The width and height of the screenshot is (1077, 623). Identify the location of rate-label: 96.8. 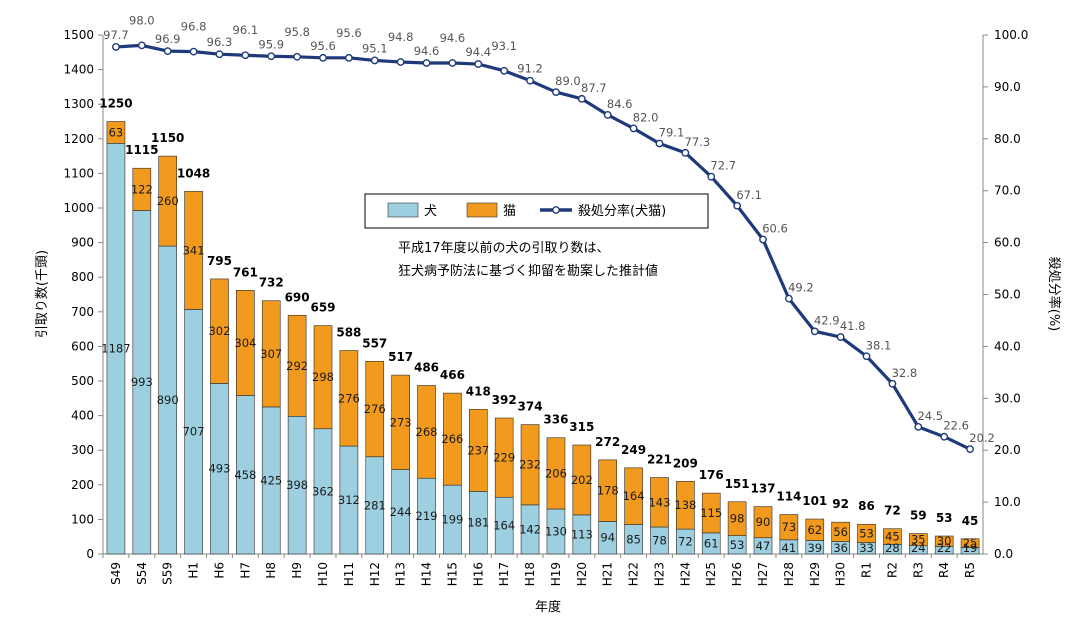
(194, 27).